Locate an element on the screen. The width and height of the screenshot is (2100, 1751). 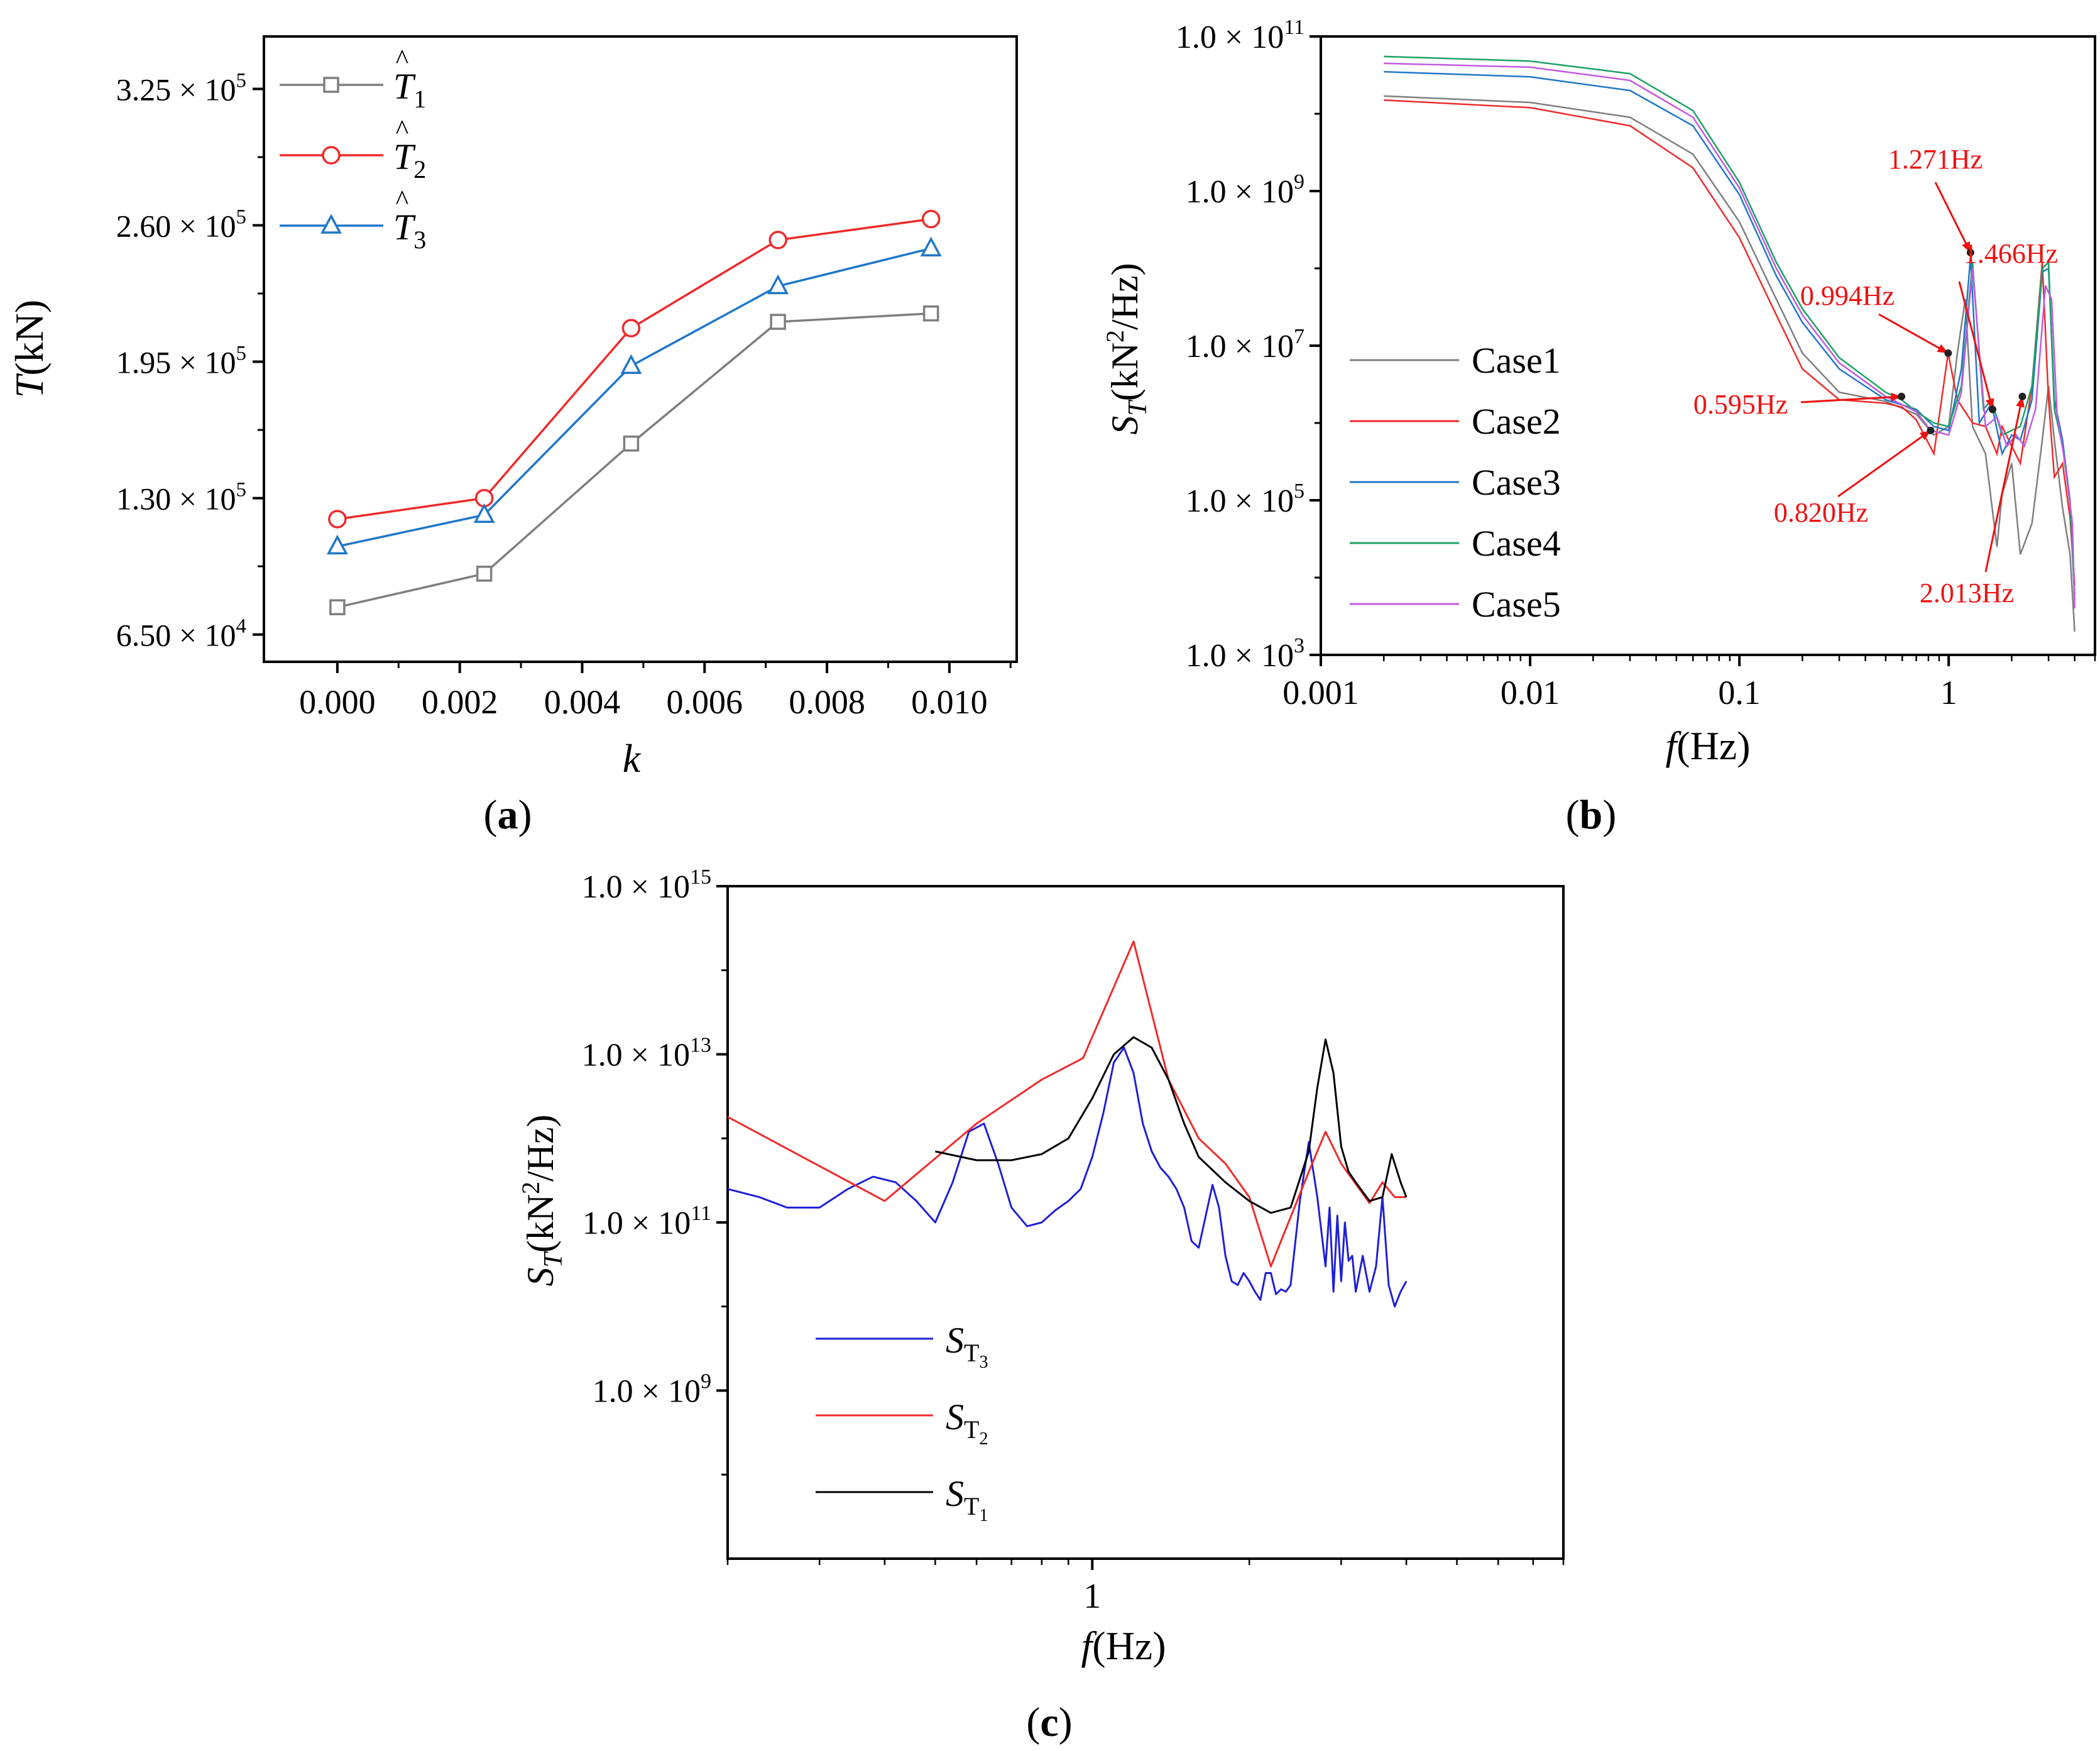
legend-hat-a-3: ^ is located at coordinates (402, 201).